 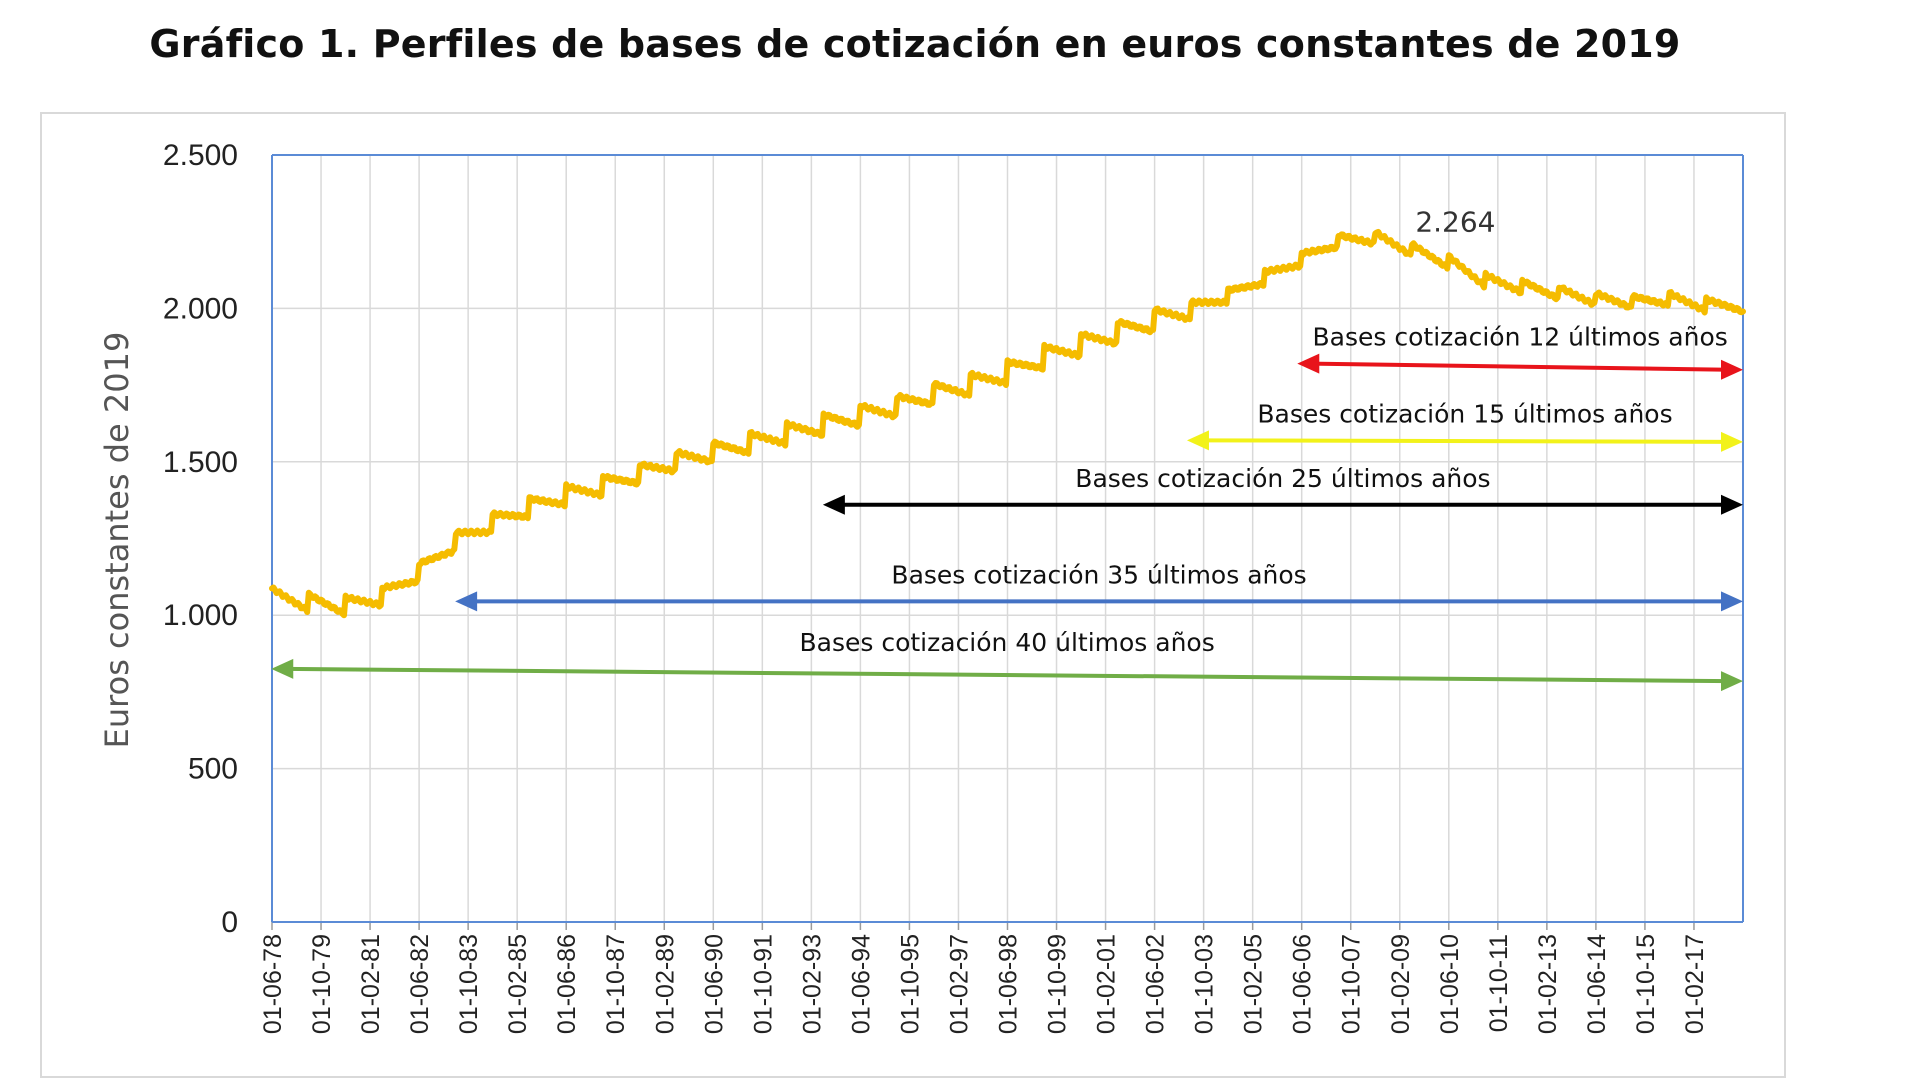 What do you see at coordinates (200, 308) in the screenshot?
I see `y-tick-label: 2.000` at bounding box center [200, 308].